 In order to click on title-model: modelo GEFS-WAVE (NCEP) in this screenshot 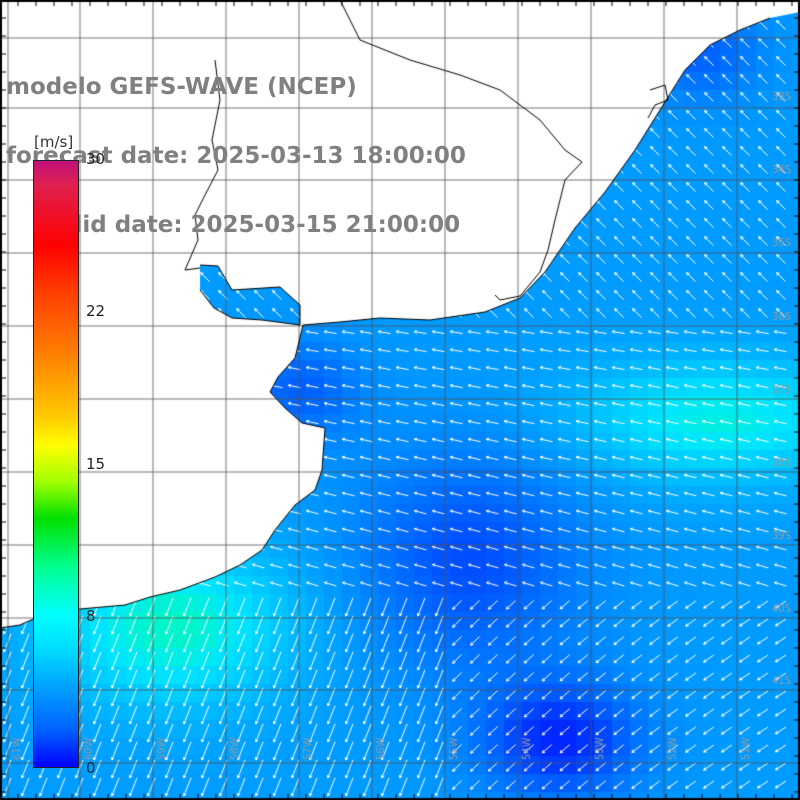, I will do `click(236, 87)`.